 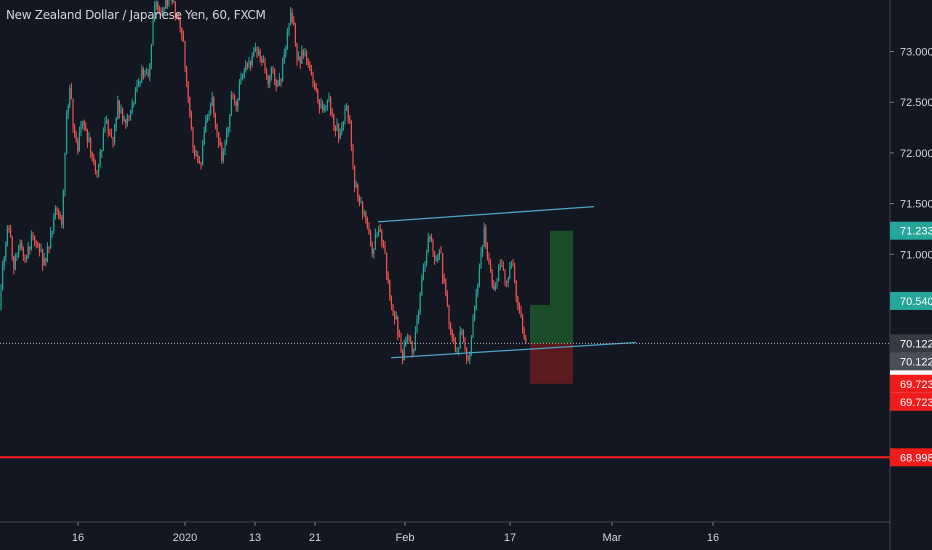 I want to click on time-axis: 16 2020 13 21 Feb 17 Mar 16, so click(x=445, y=532).